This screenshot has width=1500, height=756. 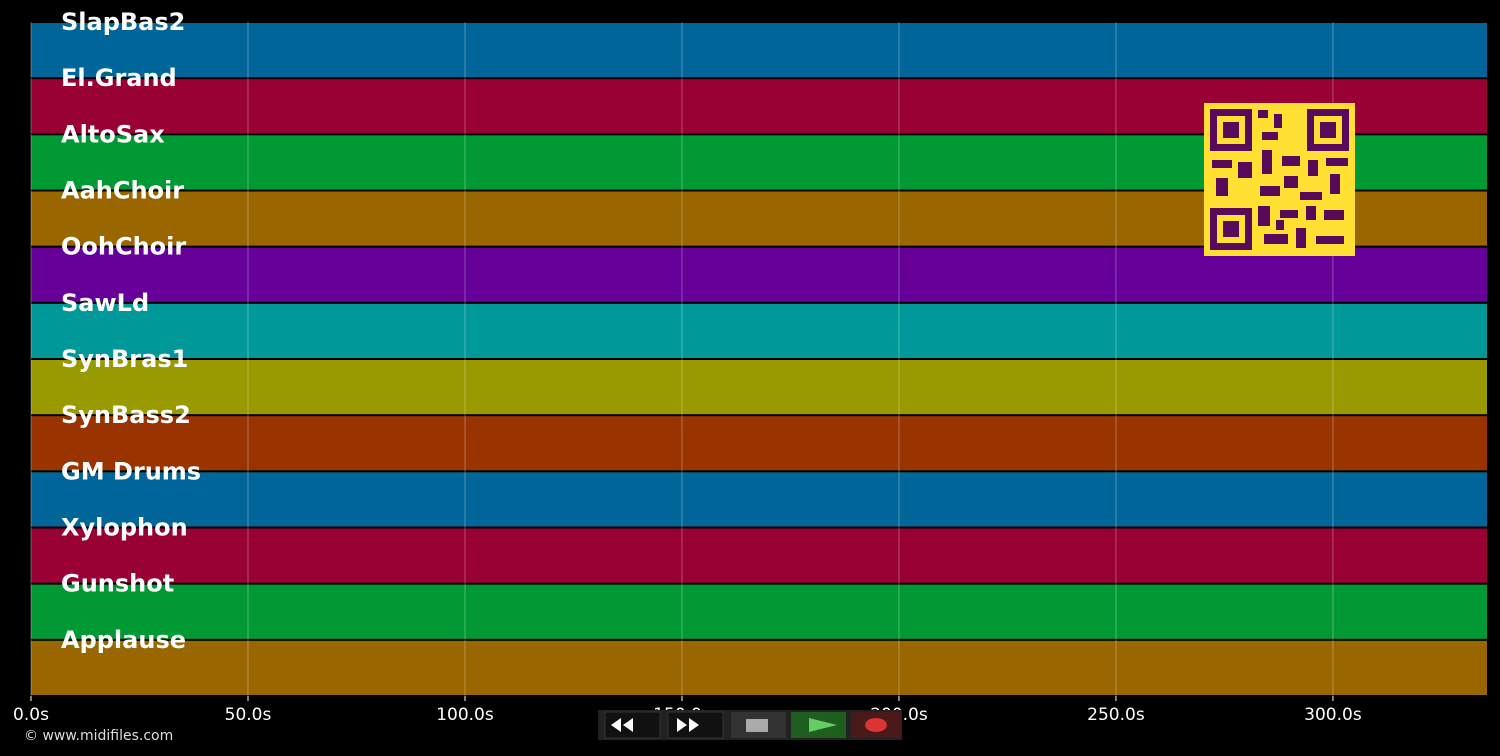 I want to click on x-tick-label: 0.0s, so click(x=31, y=715).